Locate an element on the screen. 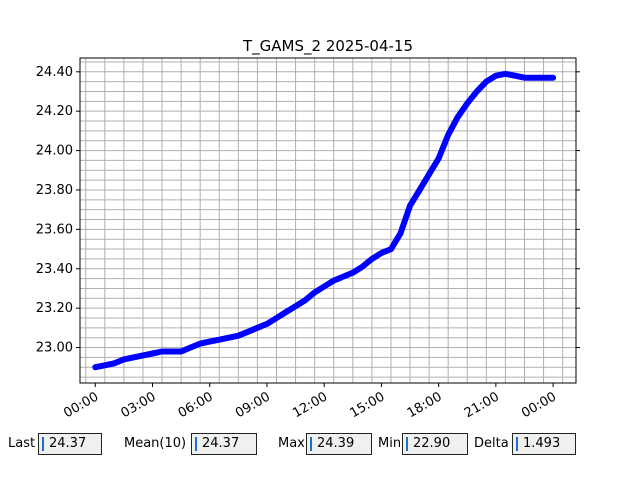  x-tick-label: 18:00 is located at coordinates (425, 405).